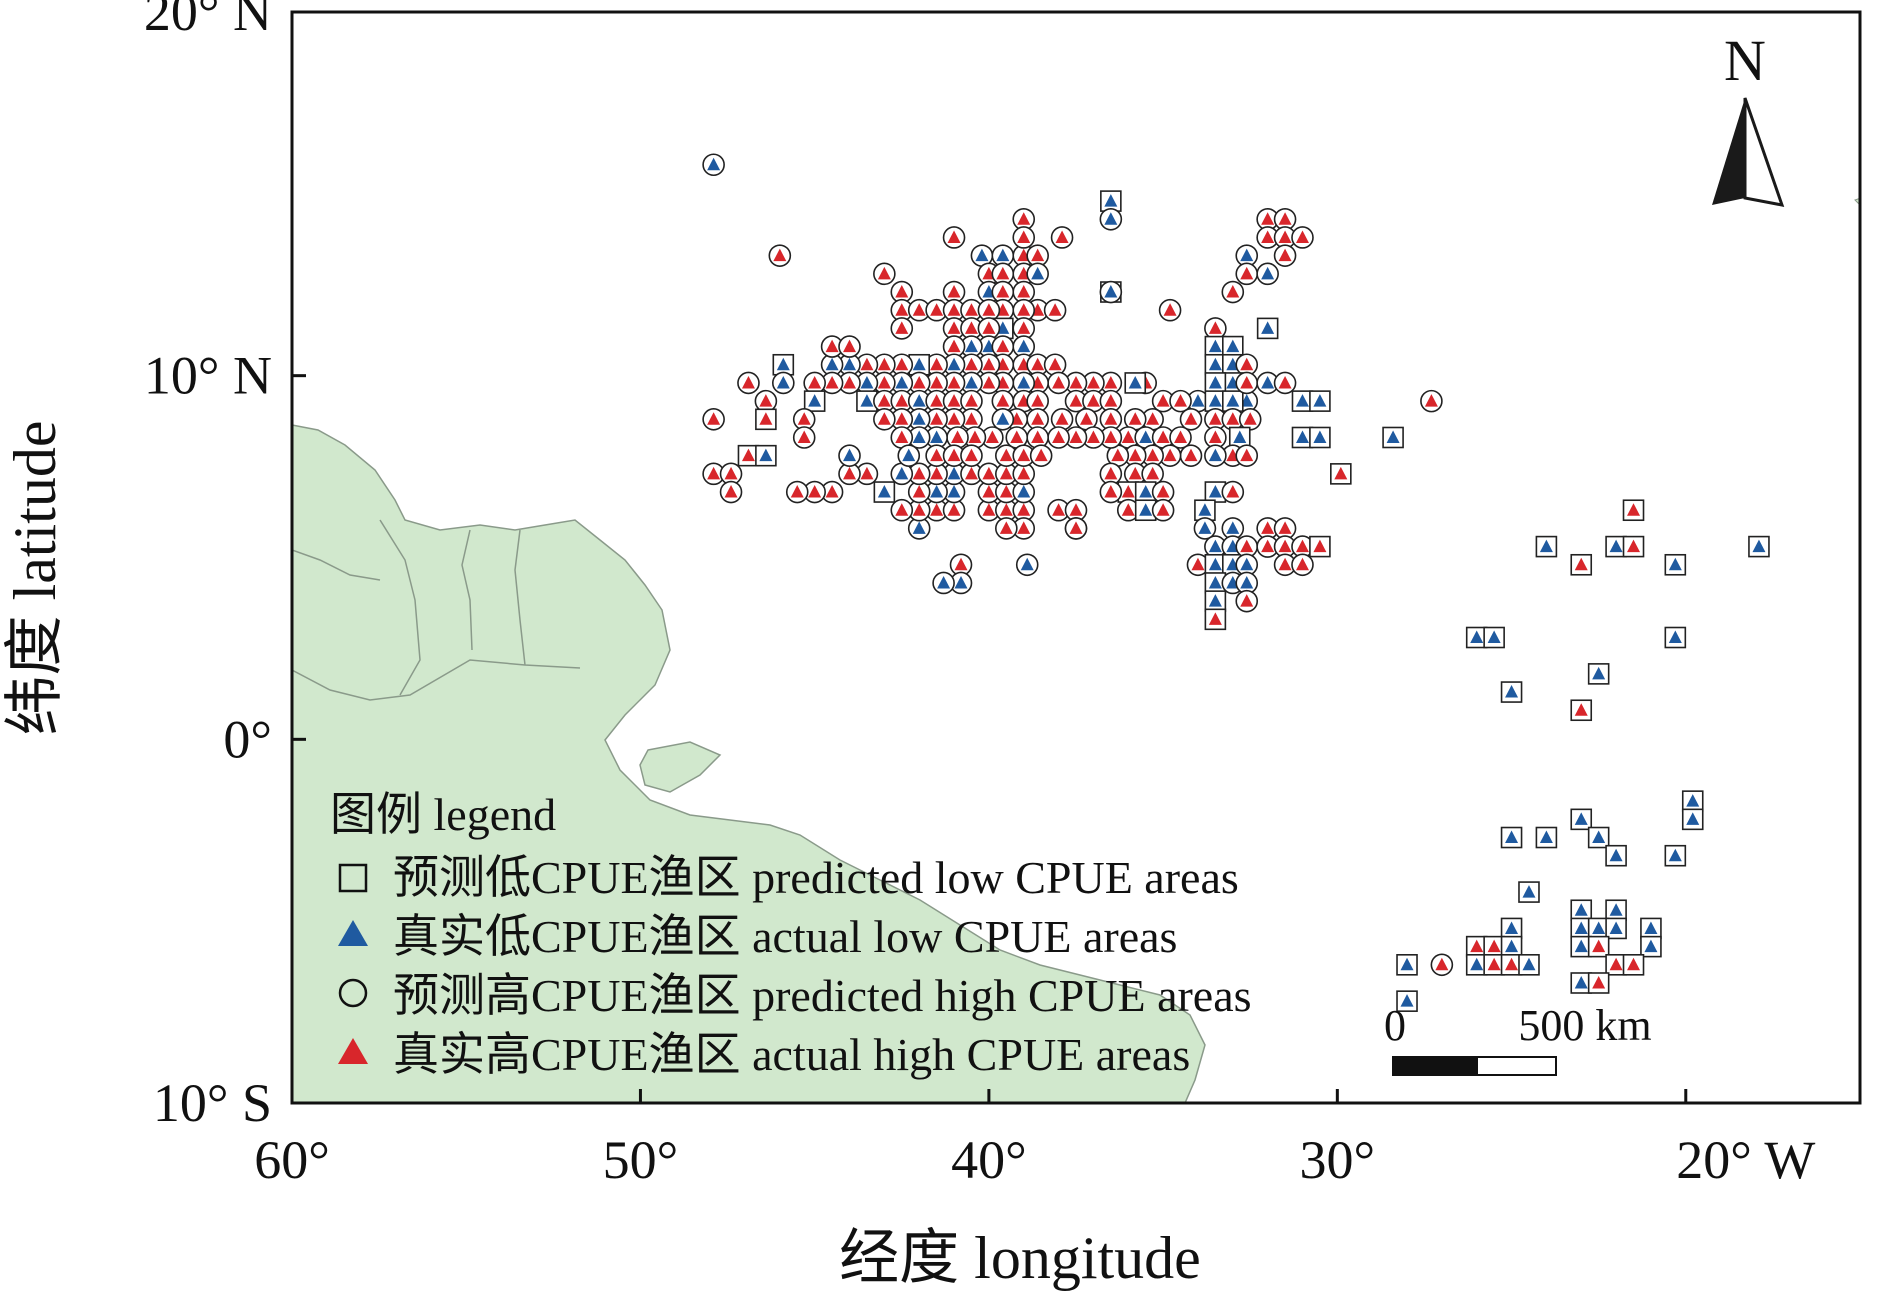 The width and height of the screenshot is (1890, 1295). What do you see at coordinates (353, 993) in the screenshot?
I see `legend-circle-icon` at bounding box center [353, 993].